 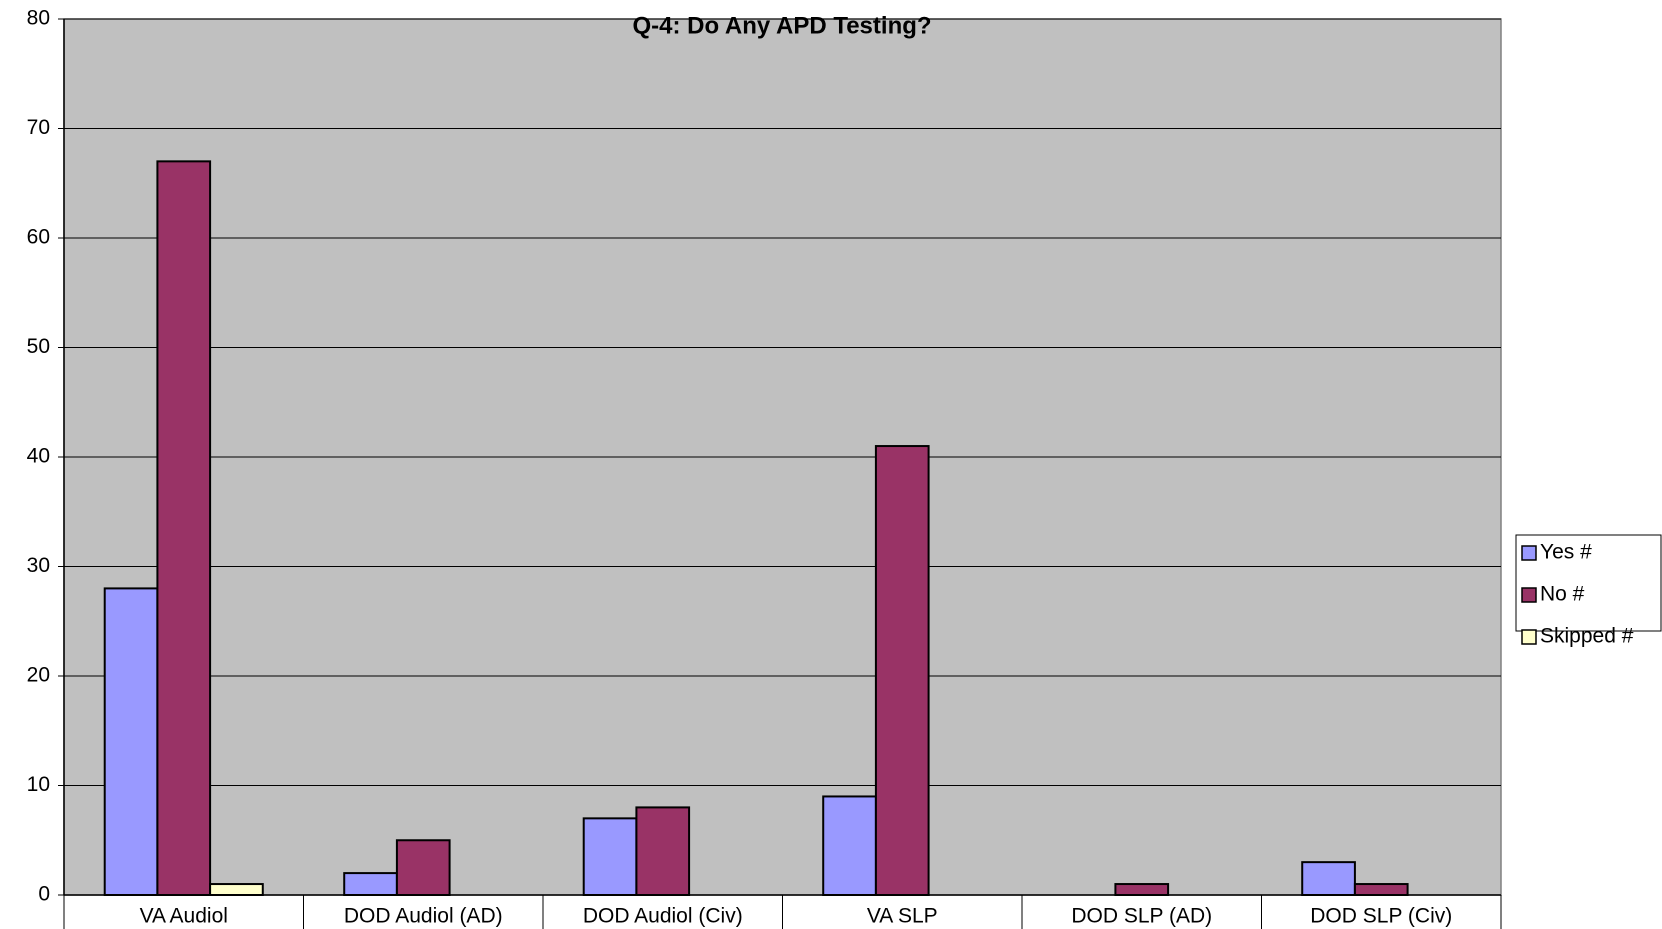 I want to click on legend-label: No #, so click(x=1562, y=594).